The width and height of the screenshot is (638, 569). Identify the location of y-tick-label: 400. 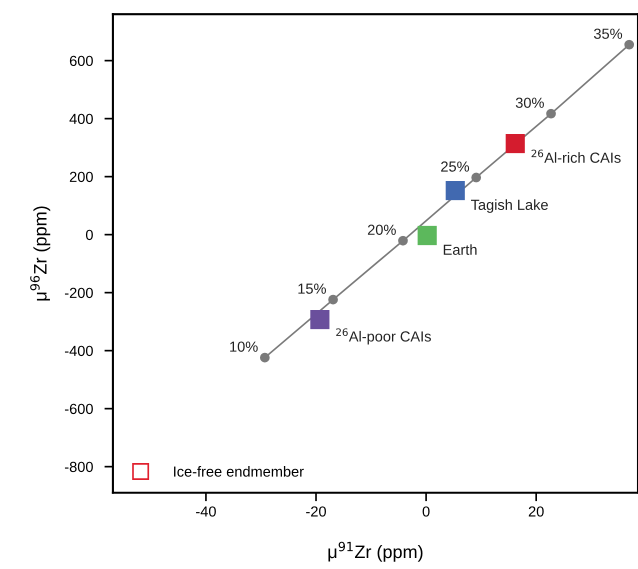
(81, 119).